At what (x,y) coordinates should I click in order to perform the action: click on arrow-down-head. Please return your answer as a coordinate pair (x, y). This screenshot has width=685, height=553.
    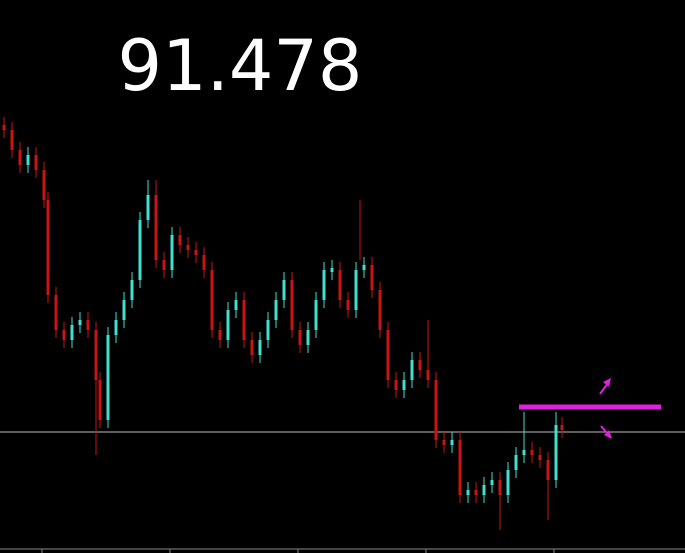
    Looking at the image, I should click on (608, 434).